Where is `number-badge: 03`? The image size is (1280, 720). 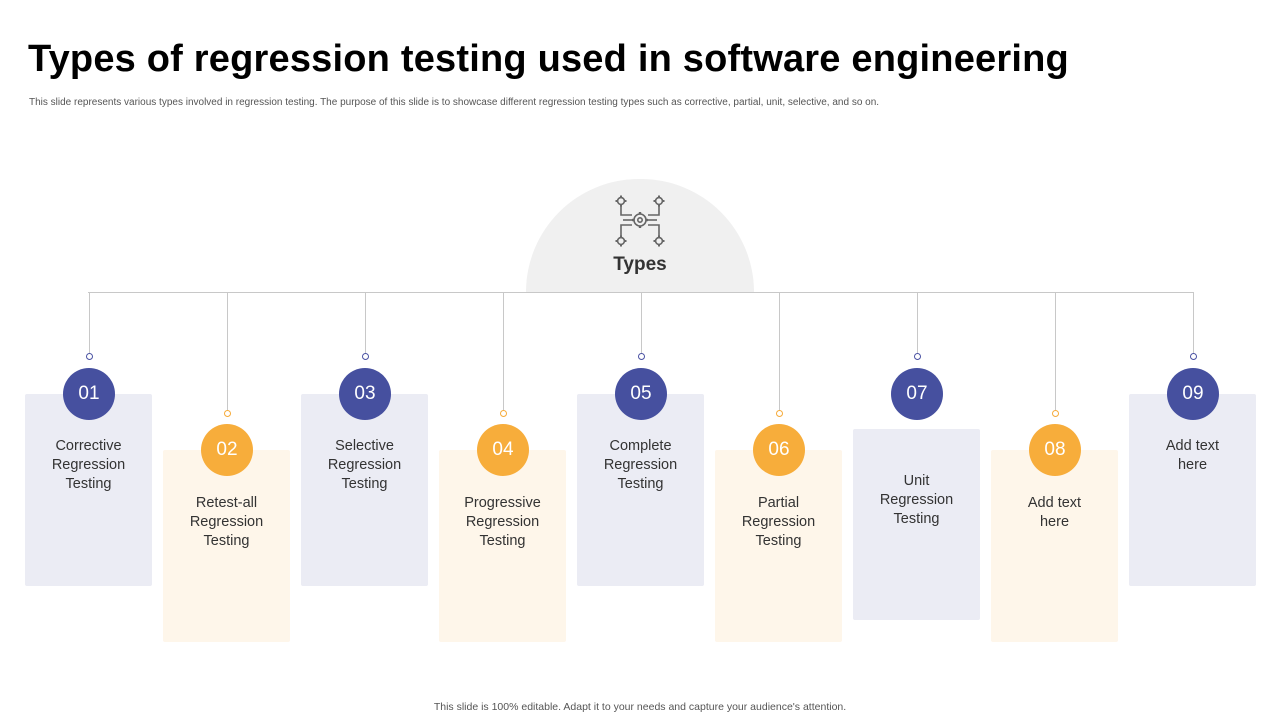
number-badge: 03 is located at coordinates (365, 394).